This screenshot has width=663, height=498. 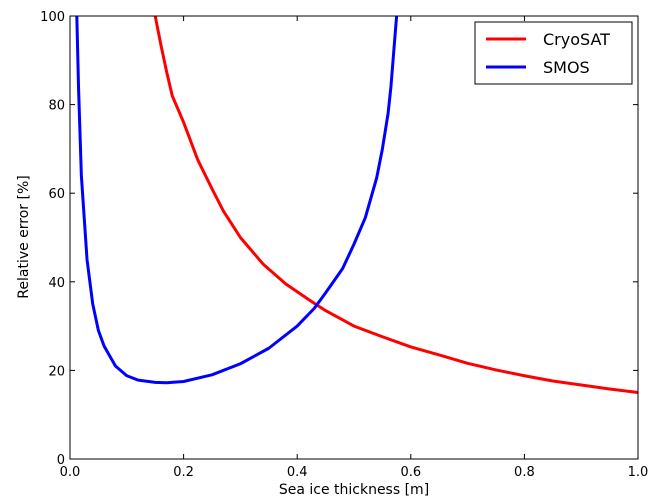 I want to click on y-tick-label: 60, so click(x=56, y=194).